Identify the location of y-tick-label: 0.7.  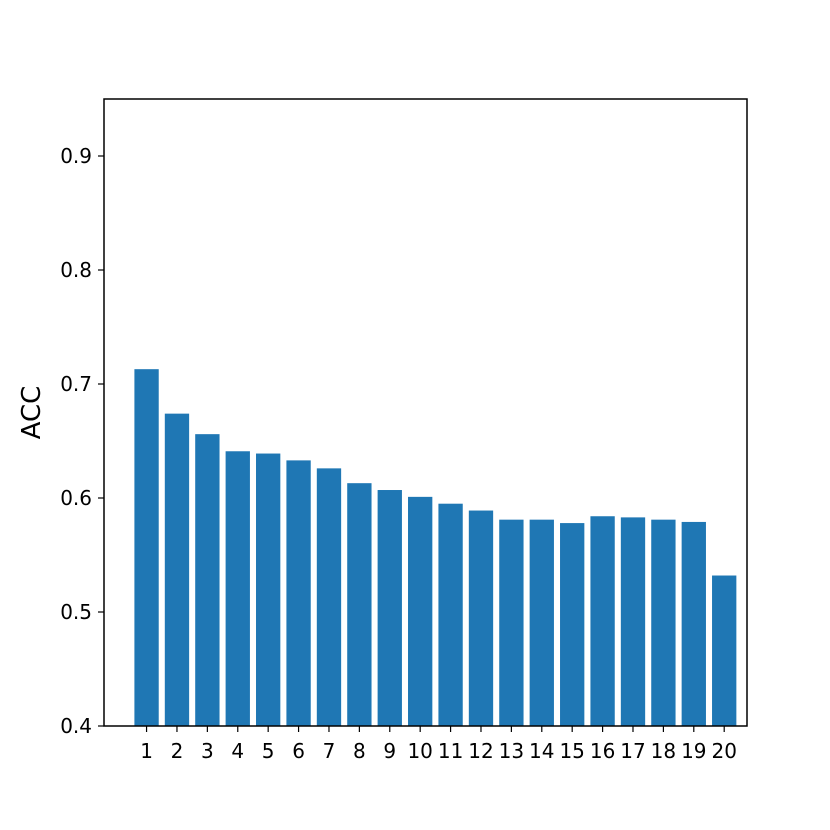
(76, 384).